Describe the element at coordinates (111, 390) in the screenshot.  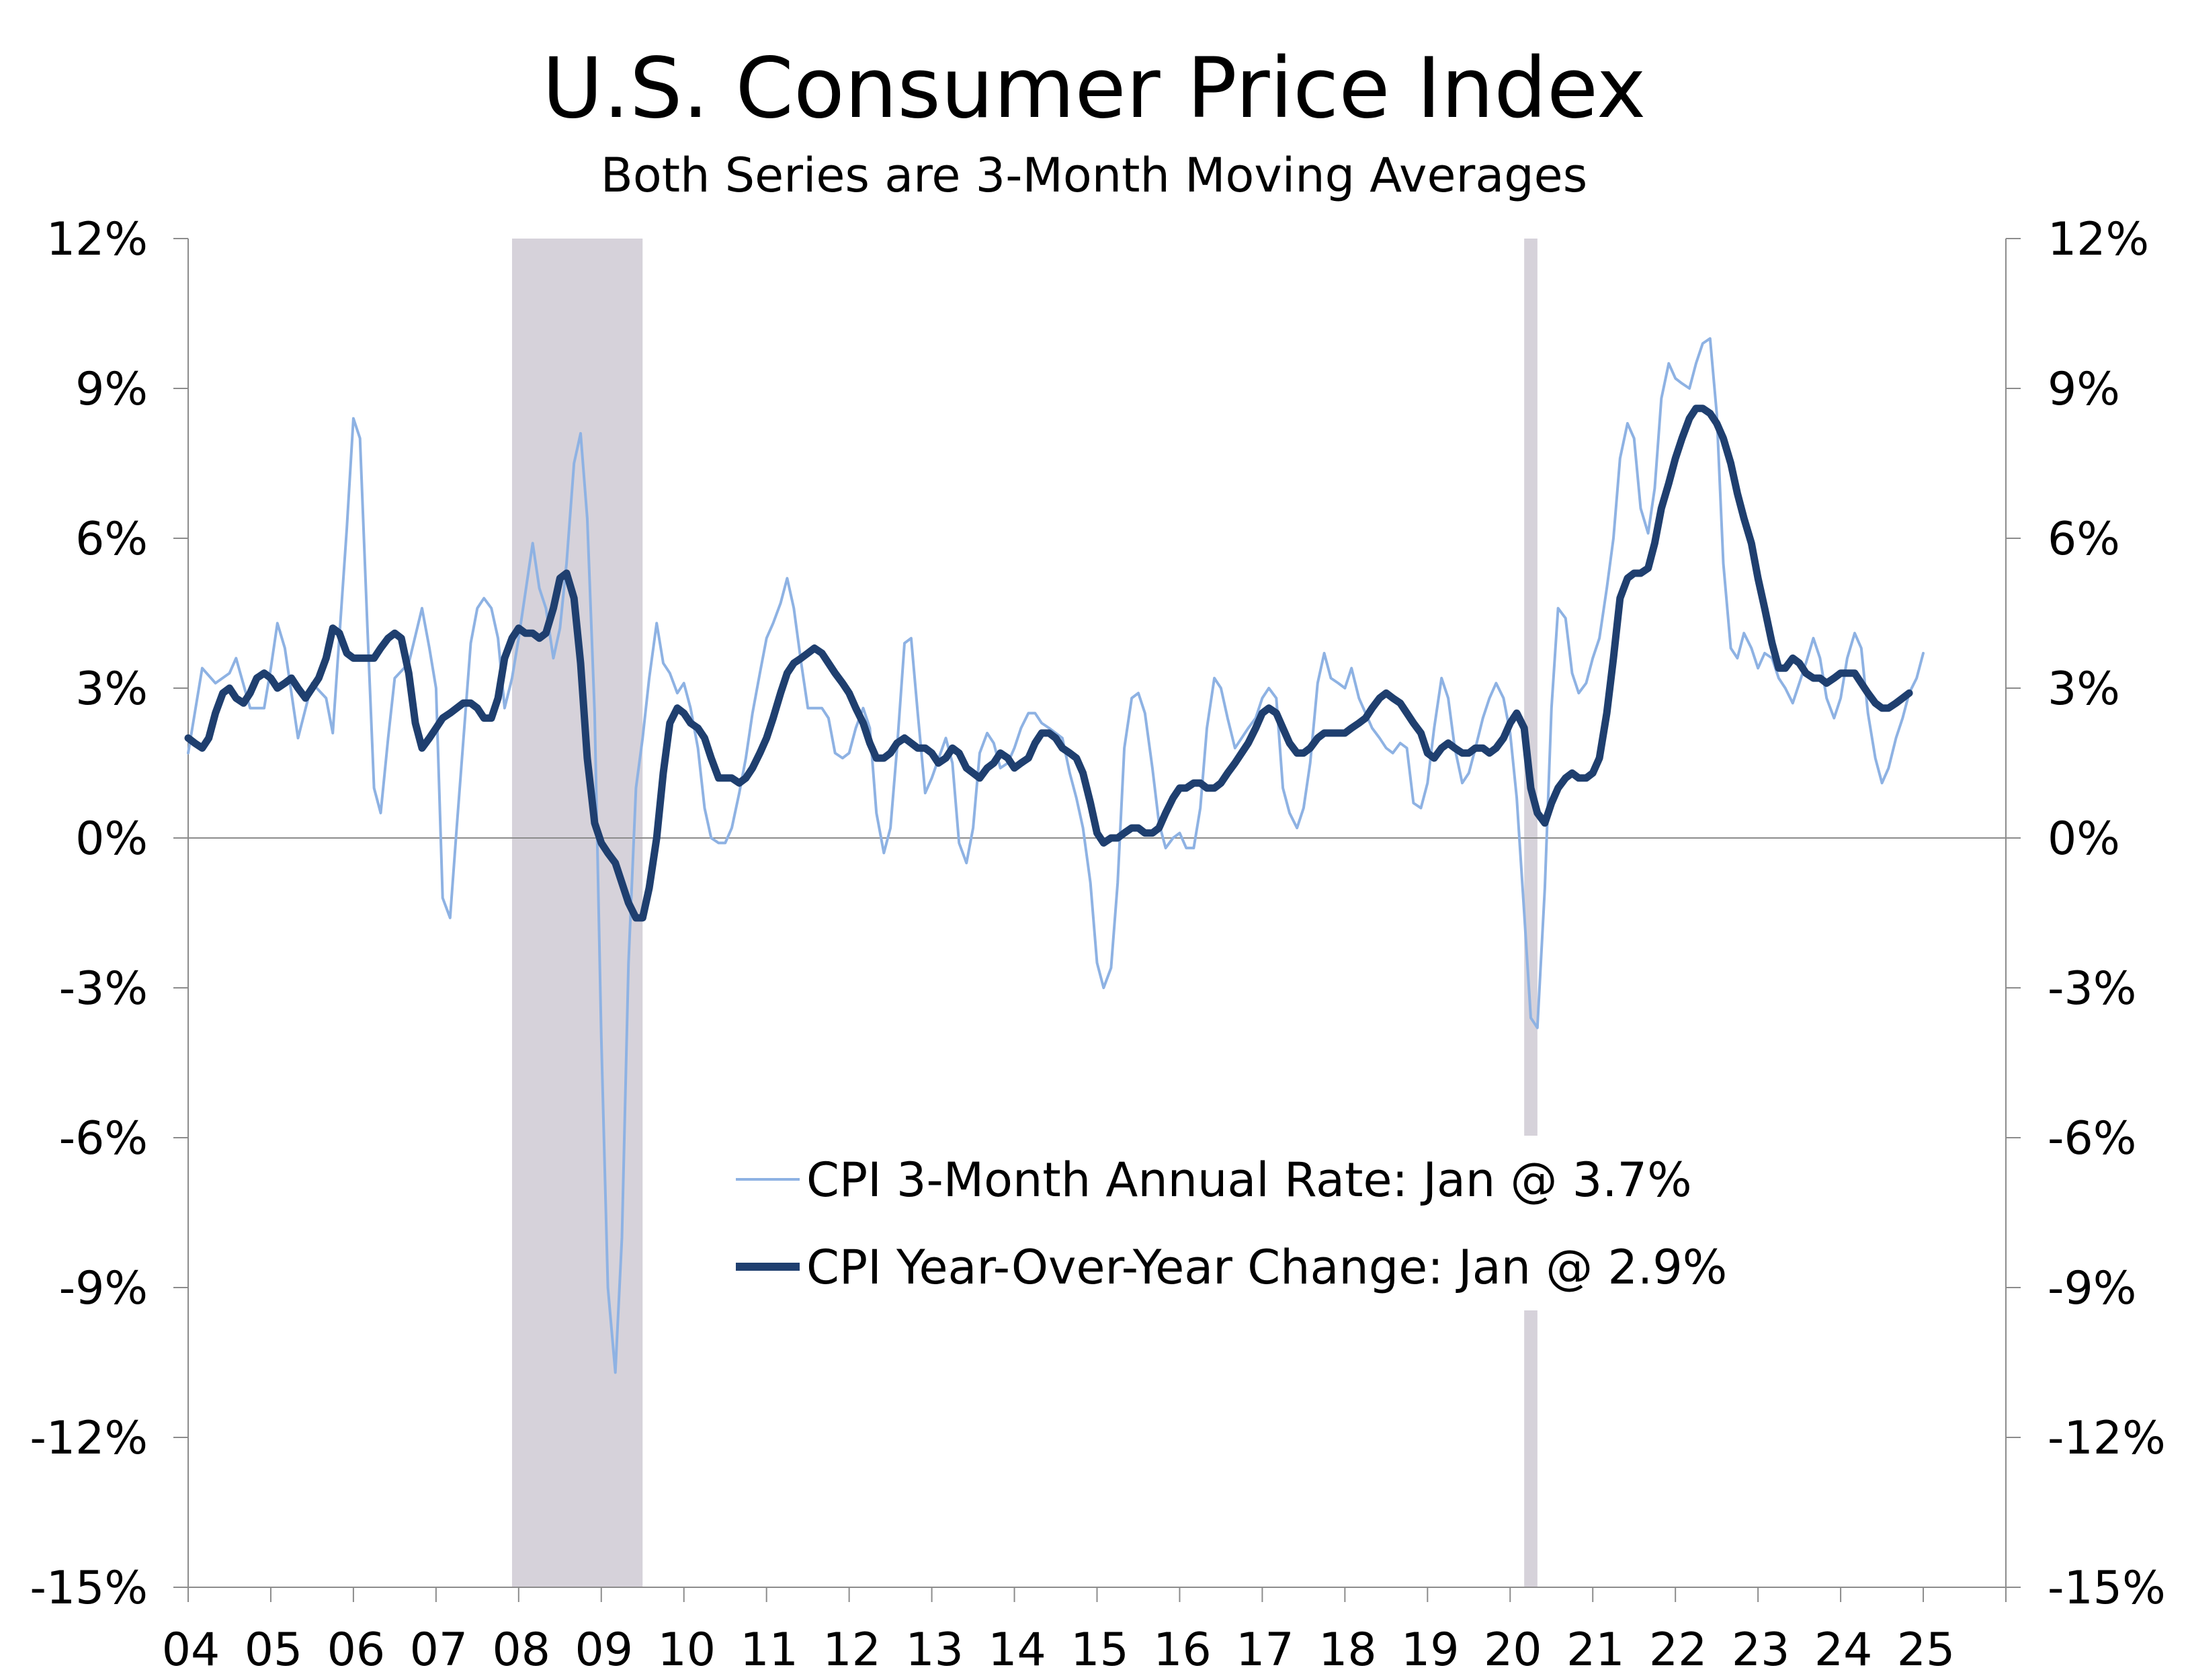
I see `y-tick-label-left: 9%` at that location.